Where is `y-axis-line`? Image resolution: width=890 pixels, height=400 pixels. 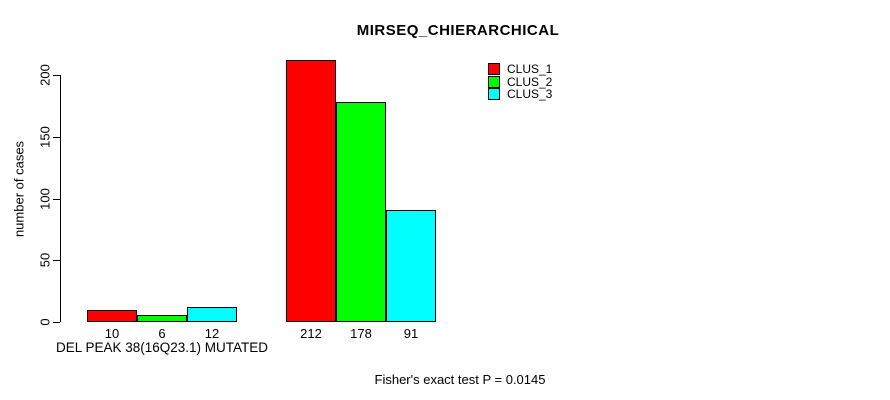 y-axis-line is located at coordinates (60, 198).